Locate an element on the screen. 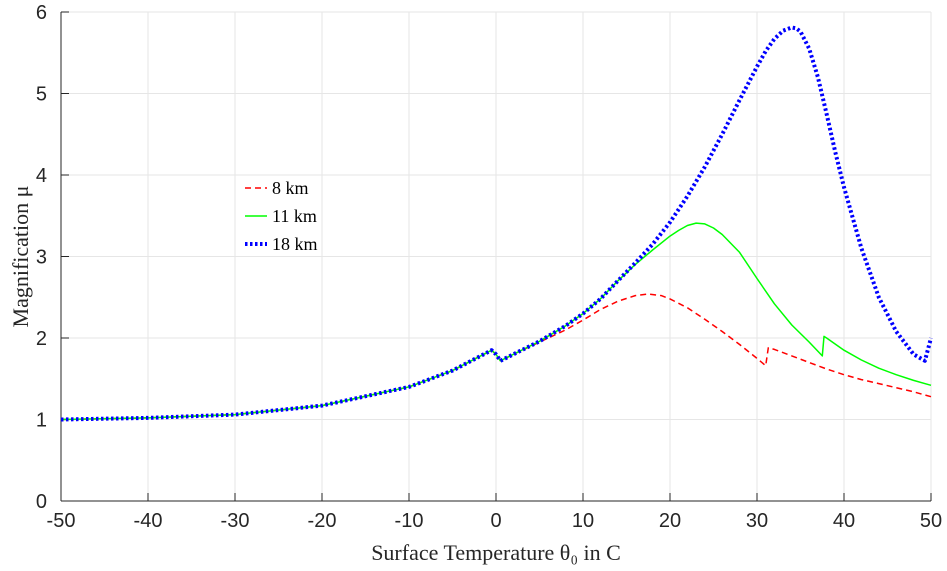 This screenshot has width=947, height=571. x-tick-label: 20 is located at coordinates (670, 521).